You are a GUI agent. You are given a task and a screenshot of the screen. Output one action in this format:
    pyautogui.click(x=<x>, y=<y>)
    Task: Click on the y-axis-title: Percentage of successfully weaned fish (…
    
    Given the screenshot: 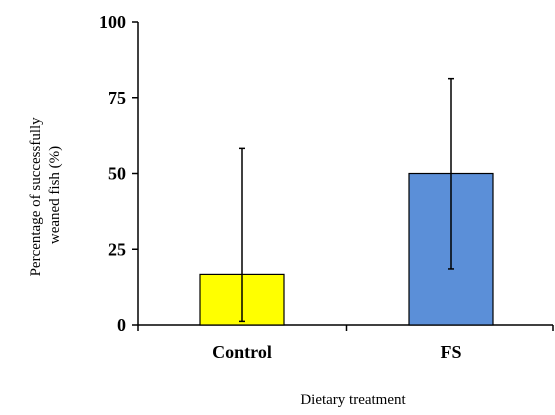 What is the action you would take?
    pyautogui.click(x=45, y=195)
    